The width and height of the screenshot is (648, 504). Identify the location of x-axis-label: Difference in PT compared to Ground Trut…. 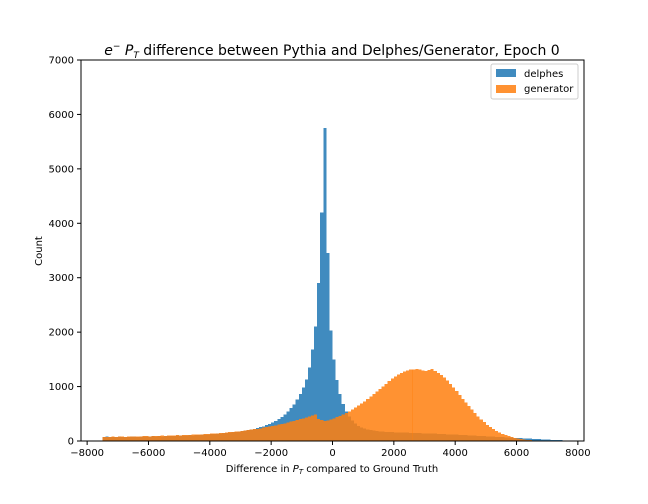
(332, 470).